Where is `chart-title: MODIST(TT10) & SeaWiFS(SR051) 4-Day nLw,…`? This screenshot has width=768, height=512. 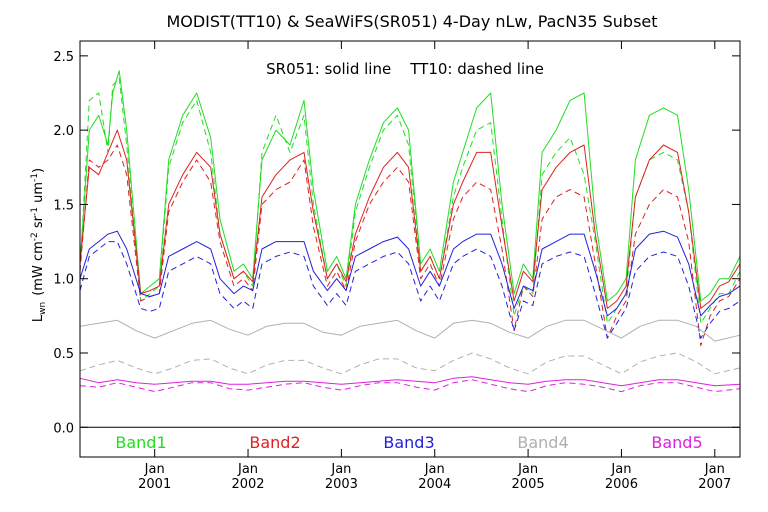 chart-title: MODIST(TT10) & SeaWiFS(SR051) 4-Day nLw,… is located at coordinates (411, 21).